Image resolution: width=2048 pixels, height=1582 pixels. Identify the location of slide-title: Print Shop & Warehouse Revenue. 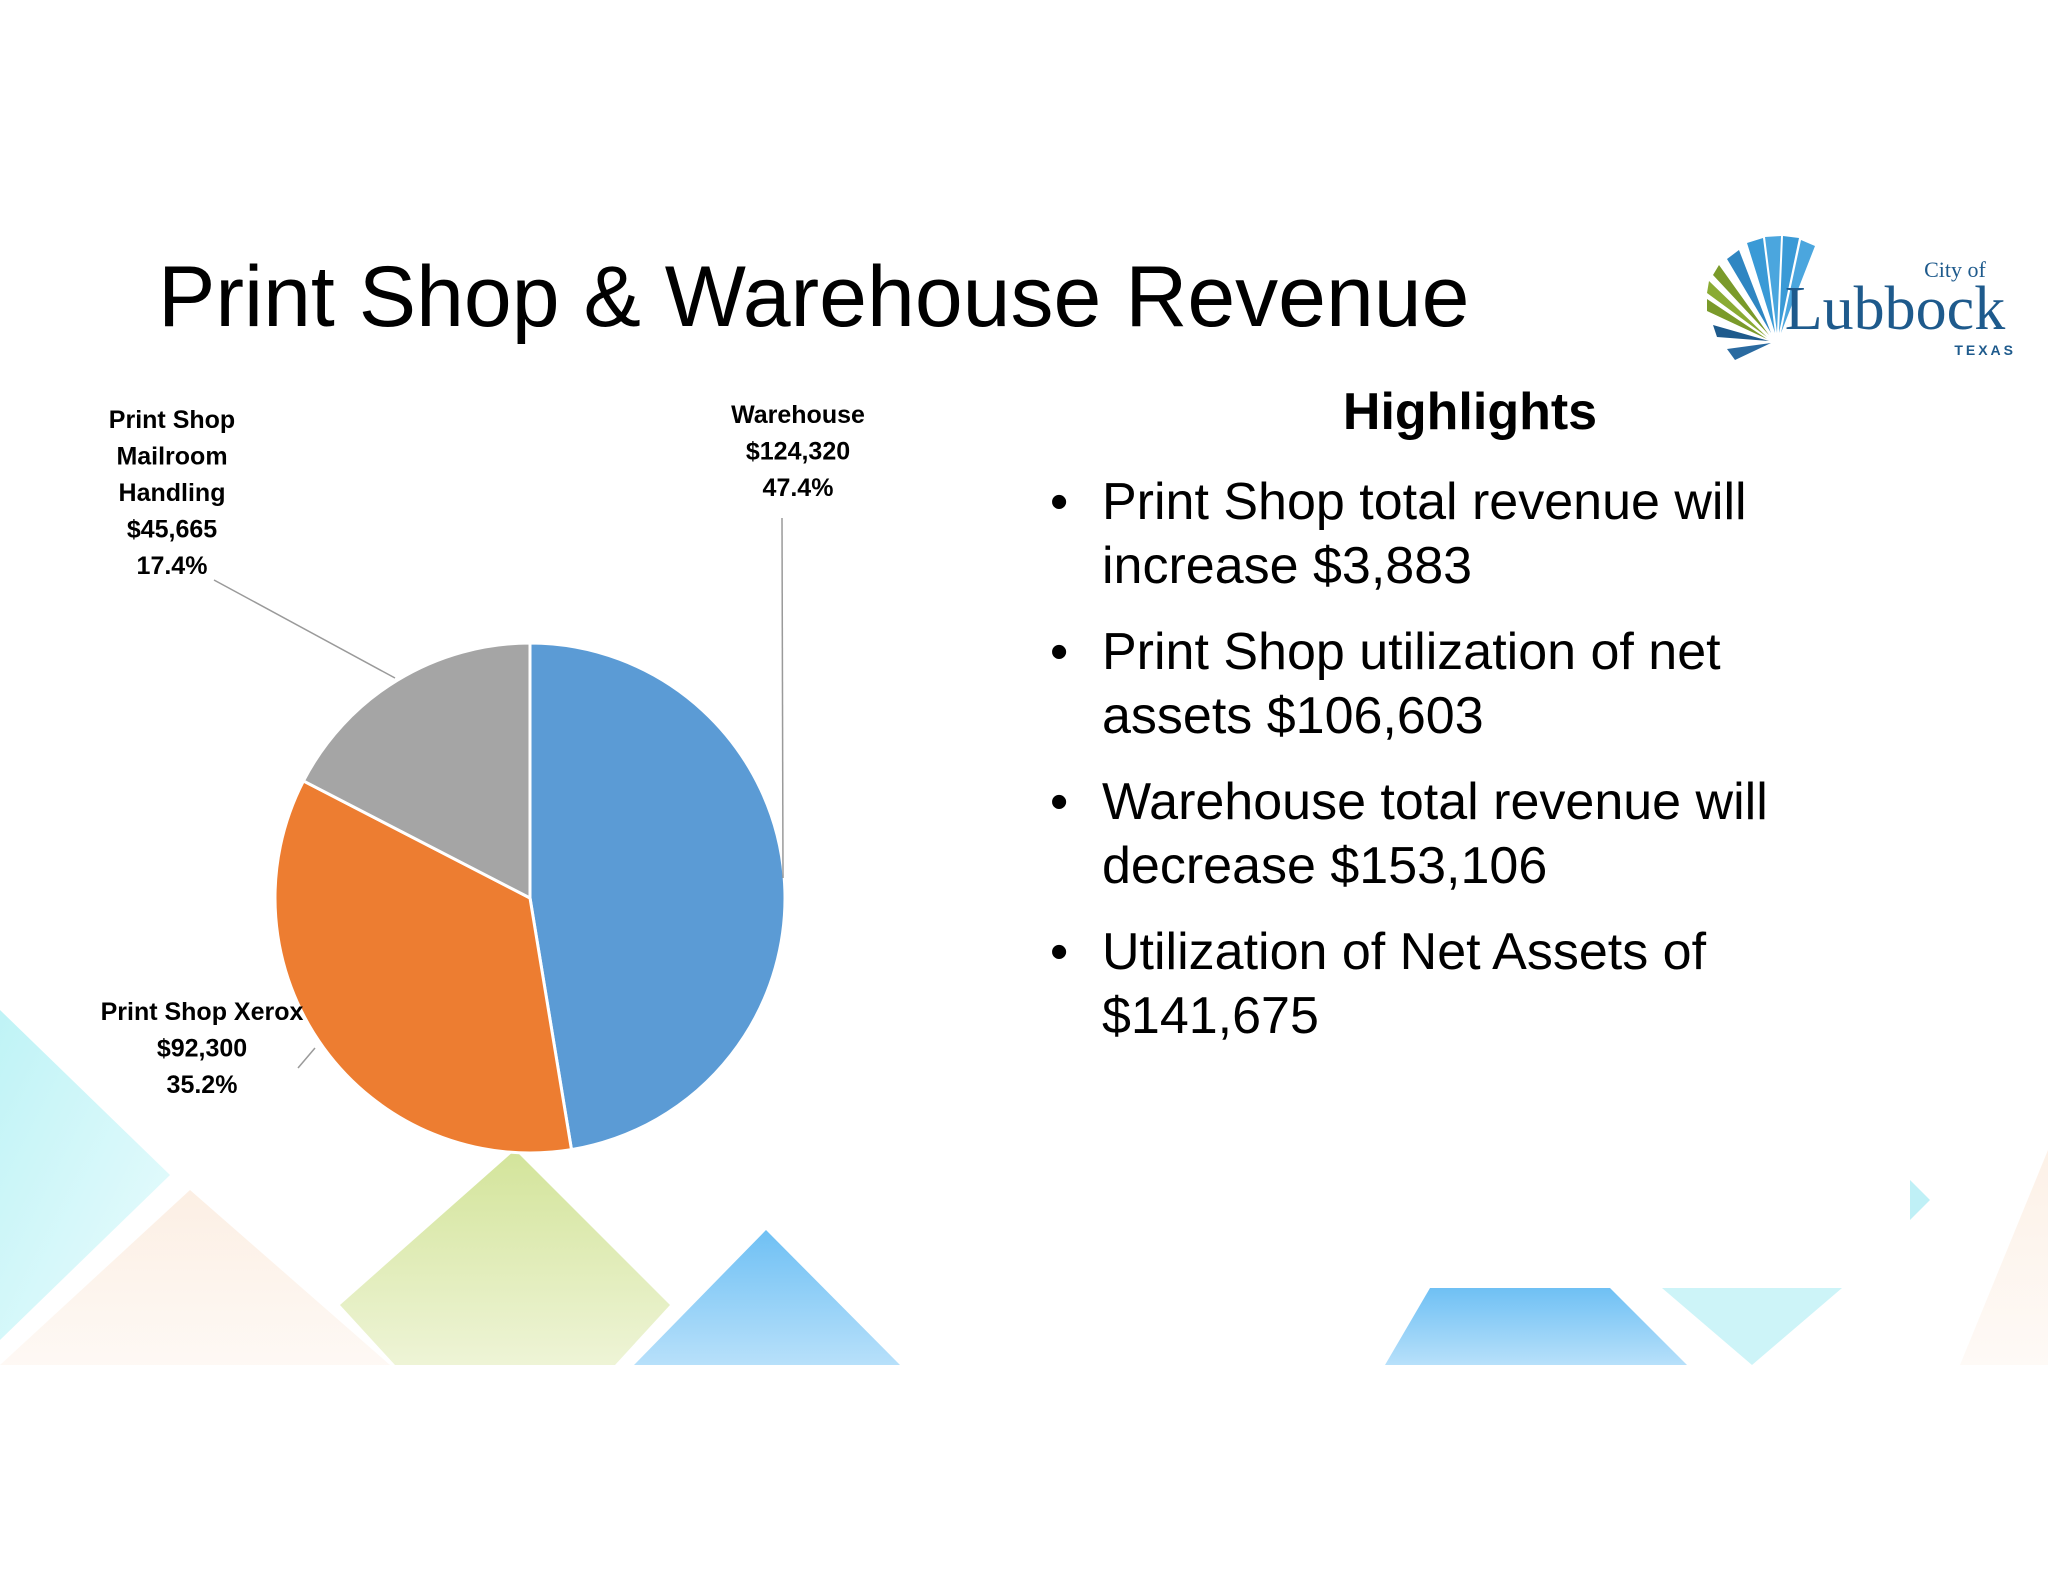
(814, 297).